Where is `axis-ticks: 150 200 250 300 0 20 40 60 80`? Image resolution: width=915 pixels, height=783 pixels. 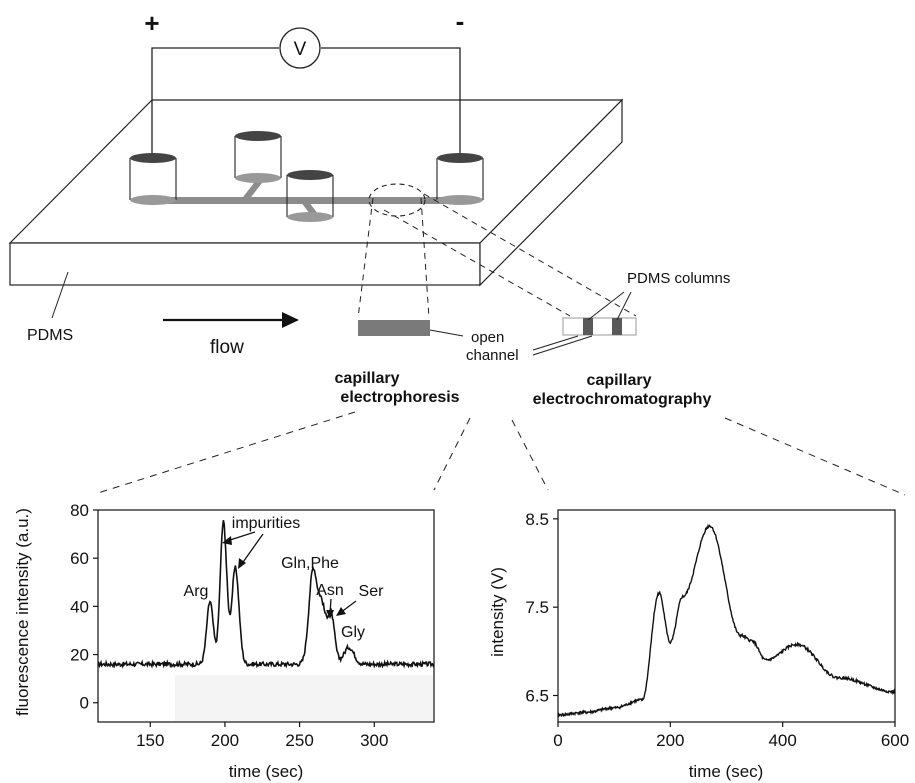 axis-ticks: 150 200 250 300 0 20 40 60 80 is located at coordinates (229, 625).